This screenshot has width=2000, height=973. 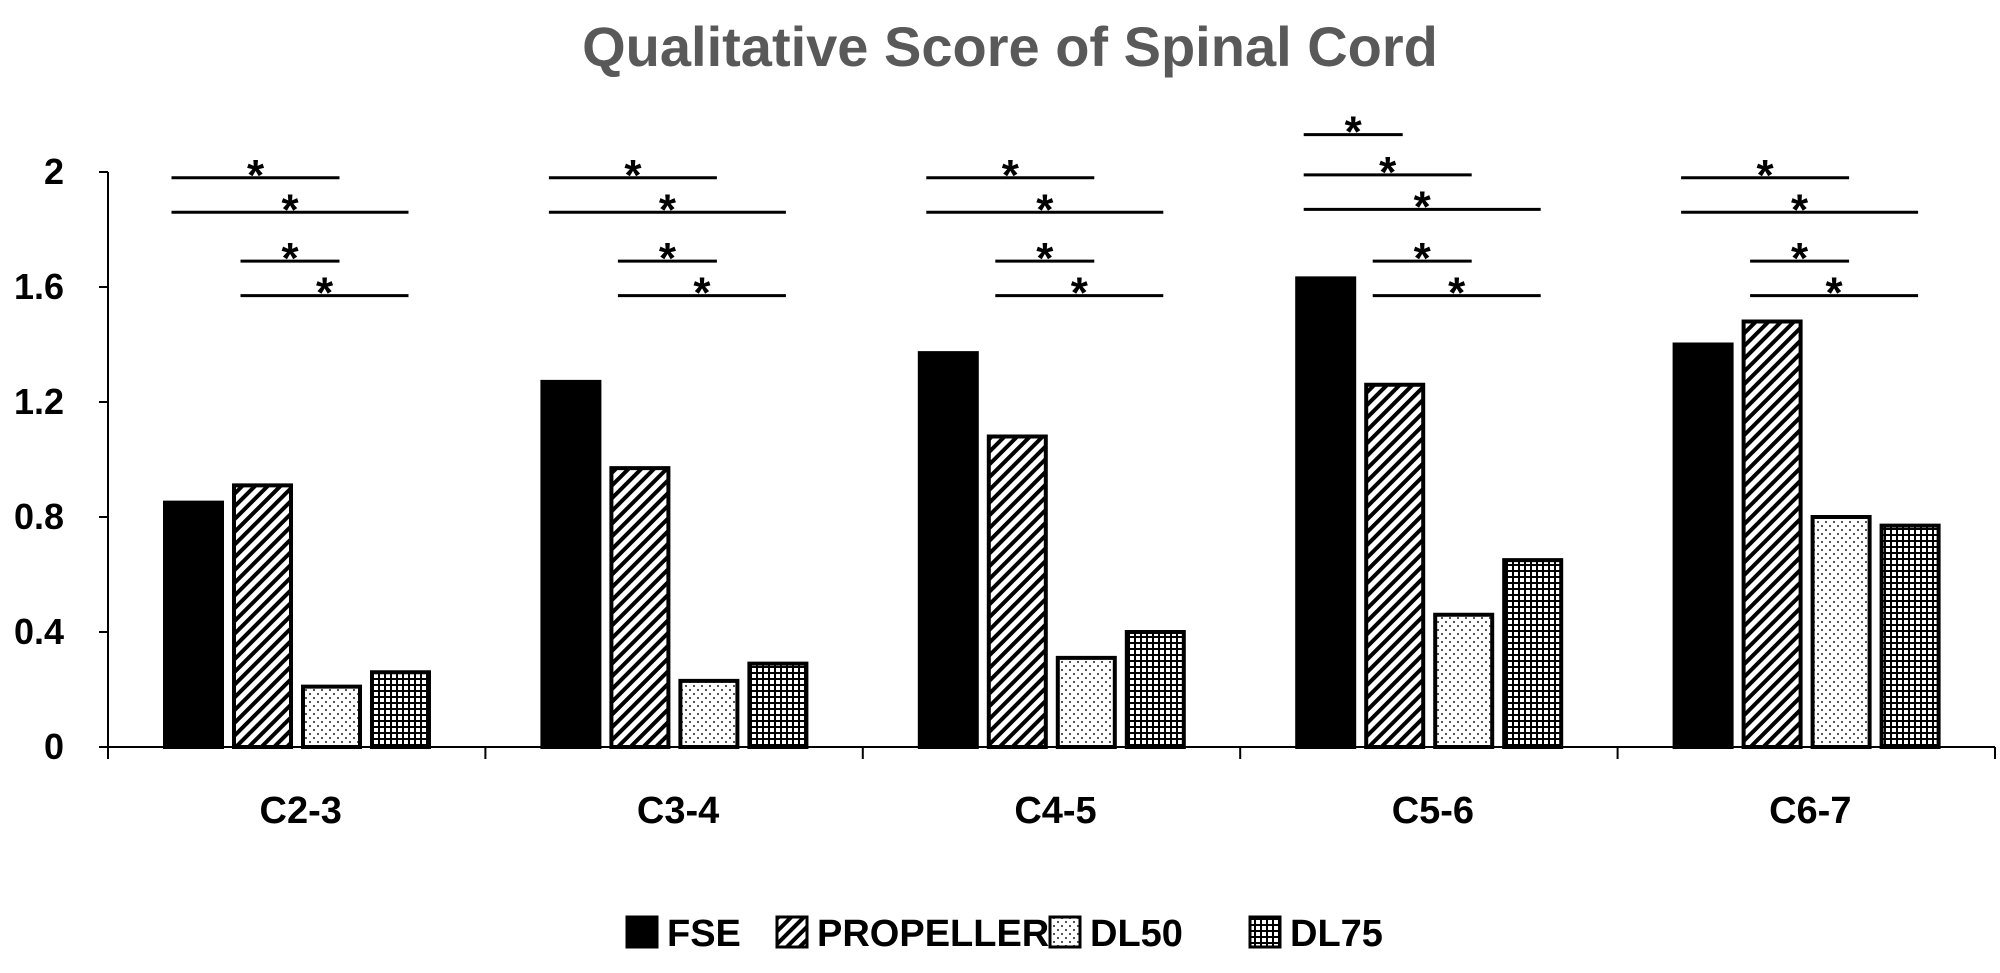 I want to click on x-category-label: C3-4, so click(x=678, y=811).